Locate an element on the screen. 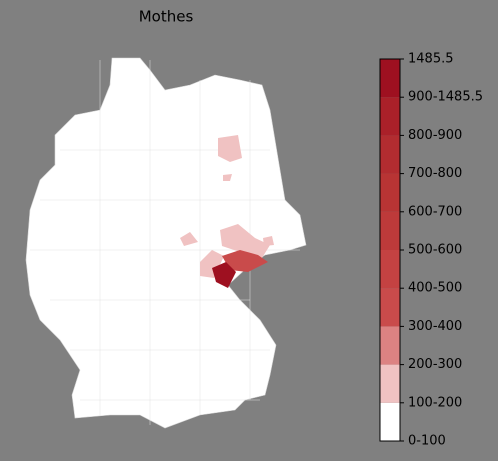  colorbar-label: 700-800 is located at coordinates (435, 173).